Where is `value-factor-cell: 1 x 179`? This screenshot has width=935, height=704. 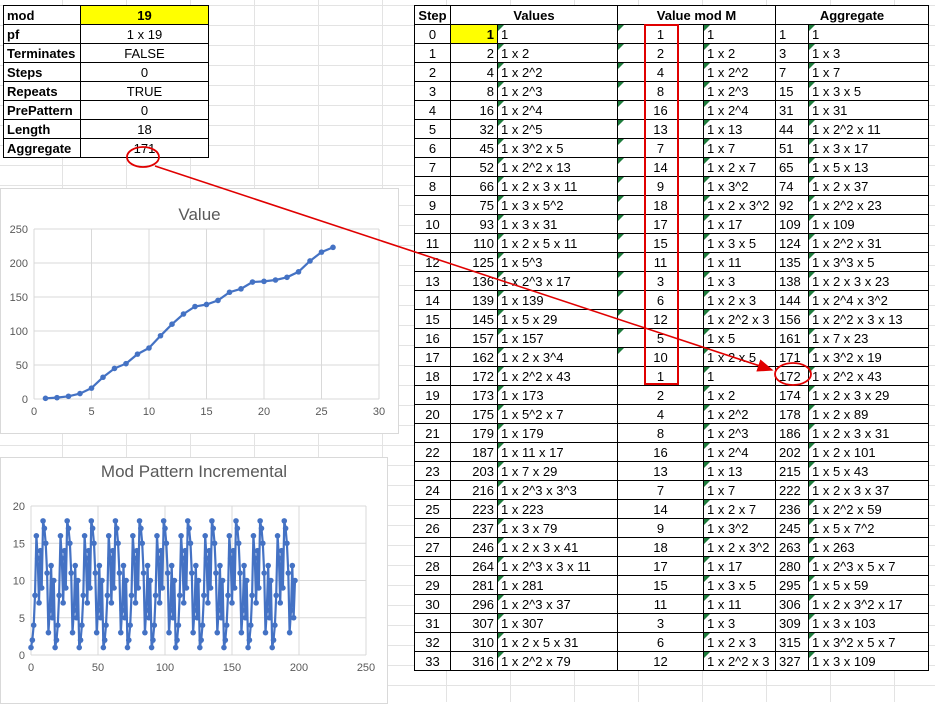 value-factor-cell: 1 x 179 is located at coordinates (557, 433).